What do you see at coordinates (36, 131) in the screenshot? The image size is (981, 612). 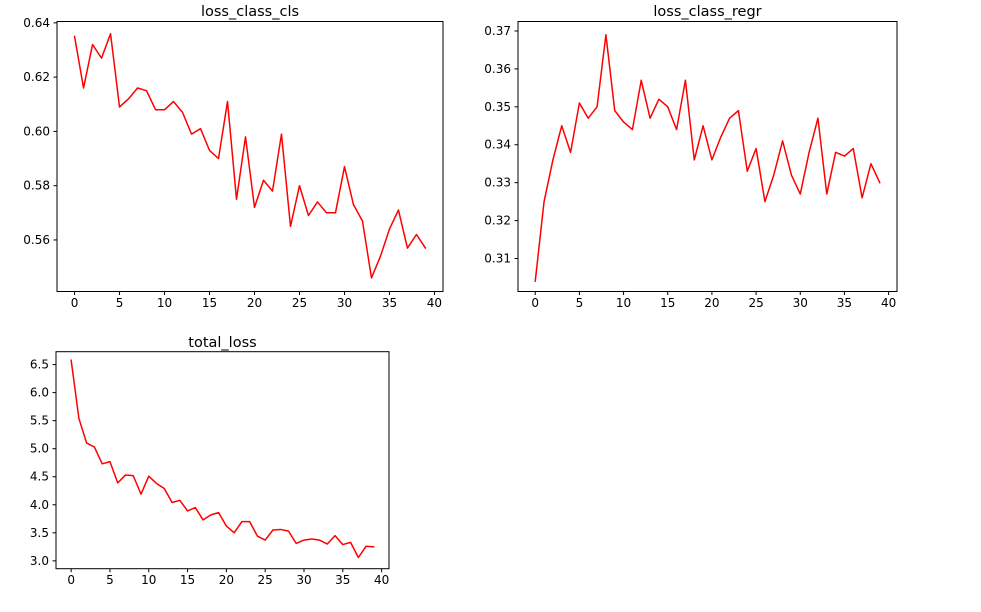 I see `y-tick-label: 0.60` at bounding box center [36, 131].